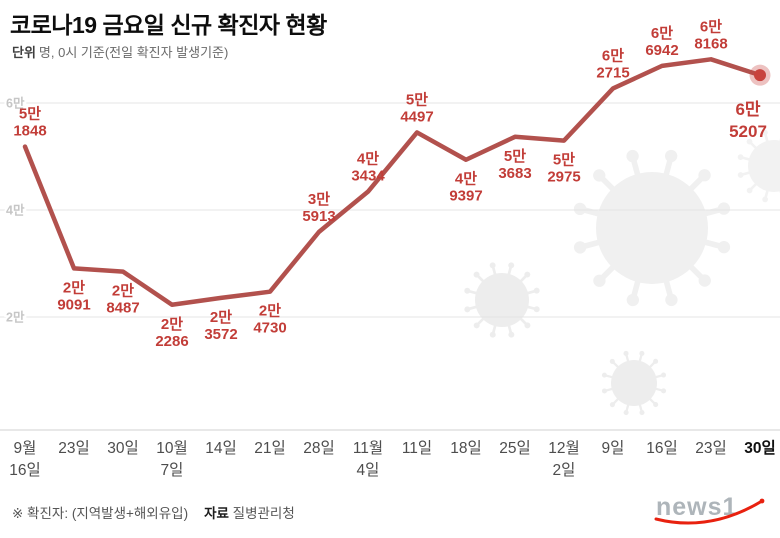 The width and height of the screenshot is (780, 538). Describe the element at coordinates (73, 296) in the screenshot. I see `data-label: 2만 9091` at that location.